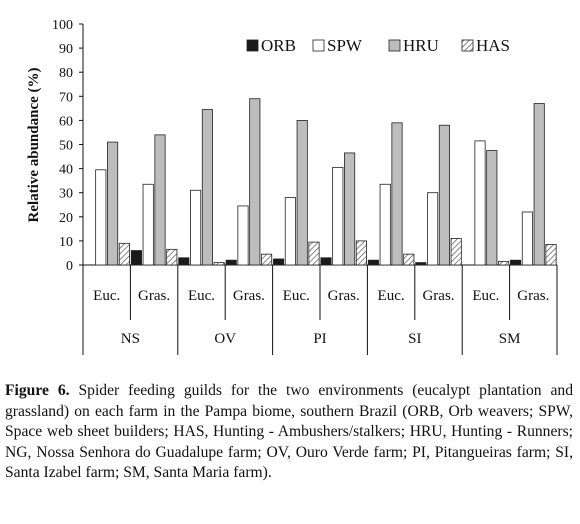  I want to click on y-tick-label: 40, so click(66, 170).